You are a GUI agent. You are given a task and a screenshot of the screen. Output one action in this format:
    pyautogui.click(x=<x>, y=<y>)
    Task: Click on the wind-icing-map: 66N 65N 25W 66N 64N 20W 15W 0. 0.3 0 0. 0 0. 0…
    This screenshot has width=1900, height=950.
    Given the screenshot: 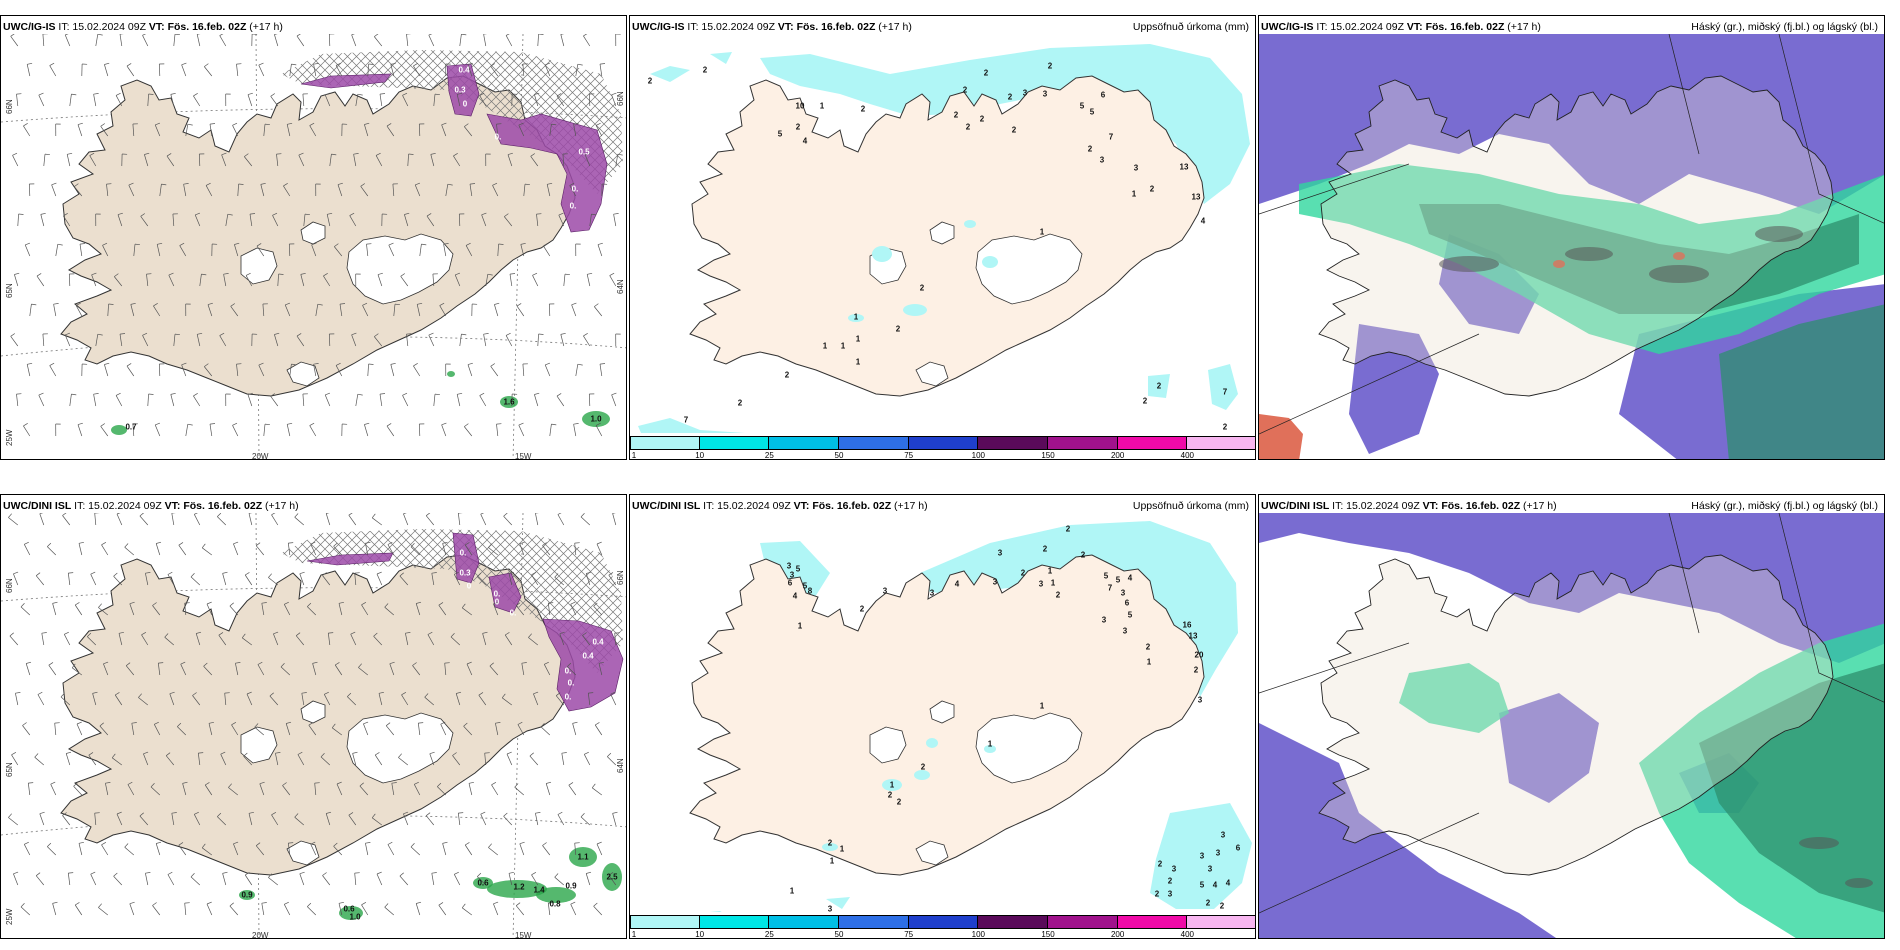 What is the action you would take?
    pyautogui.click(x=313, y=726)
    